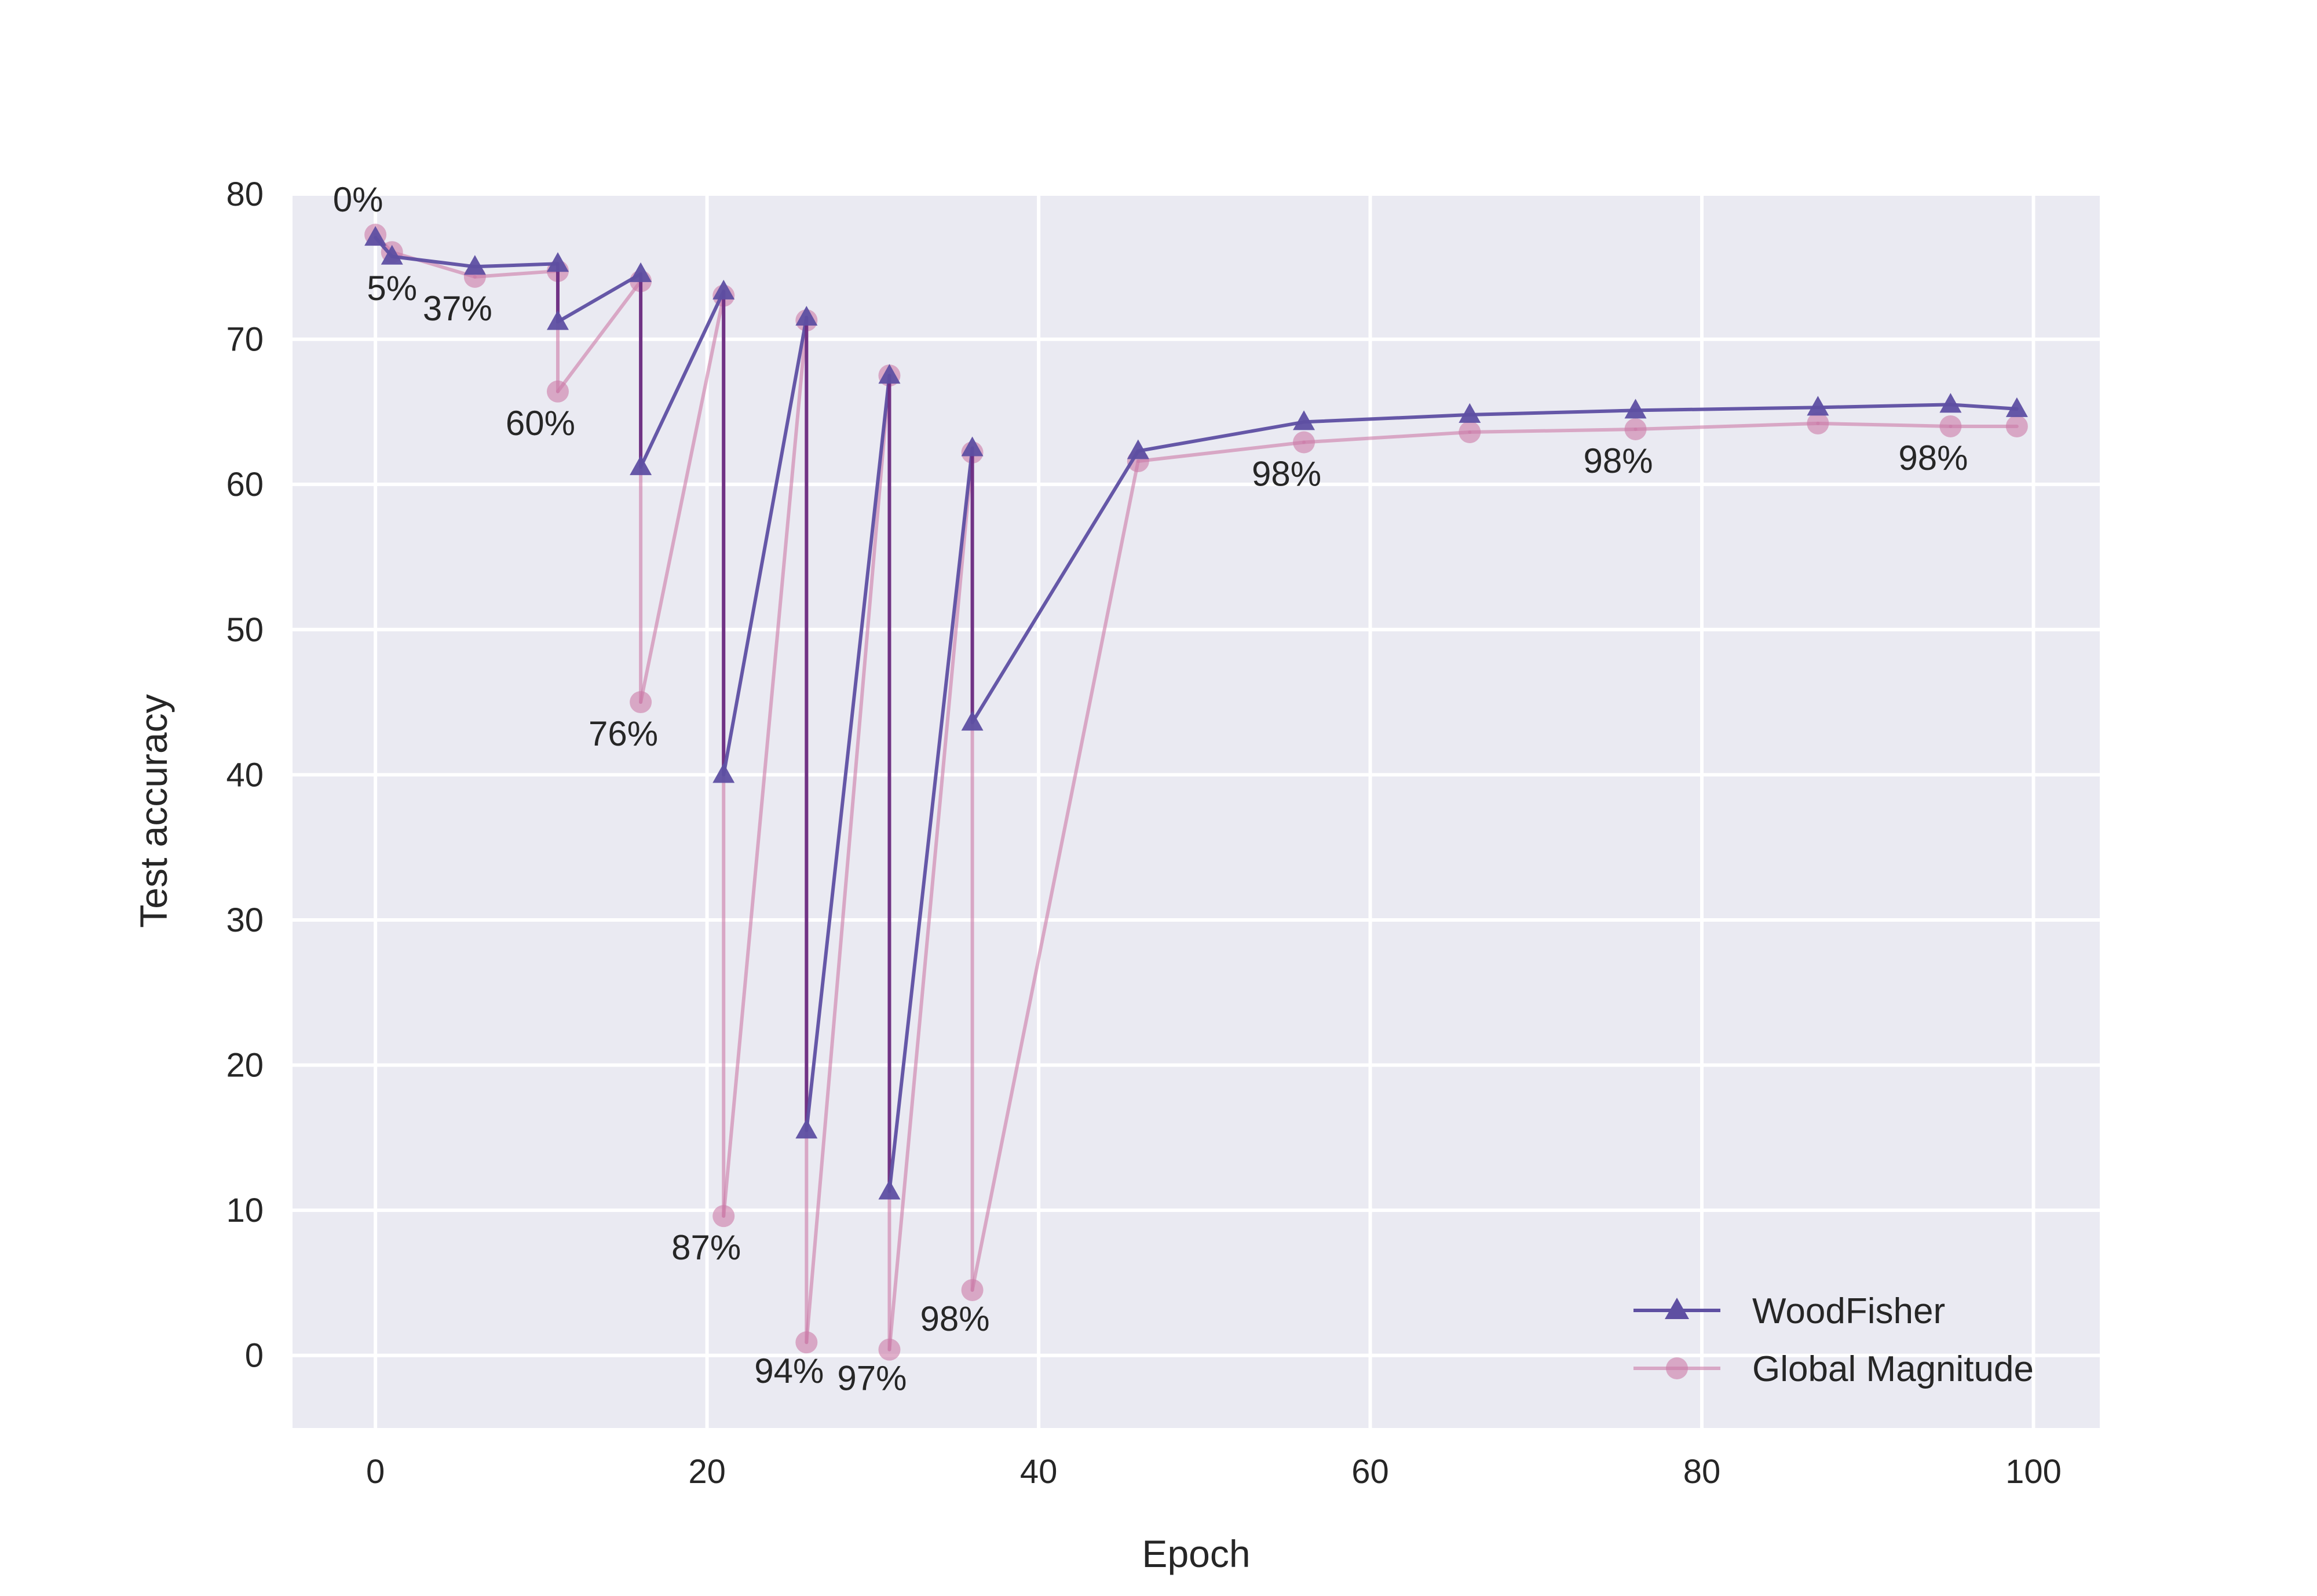 The height and width of the screenshot is (1596, 2317). What do you see at coordinates (540, 424) in the screenshot?
I see `data-annotation: 60%` at bounding box center [540, 424].